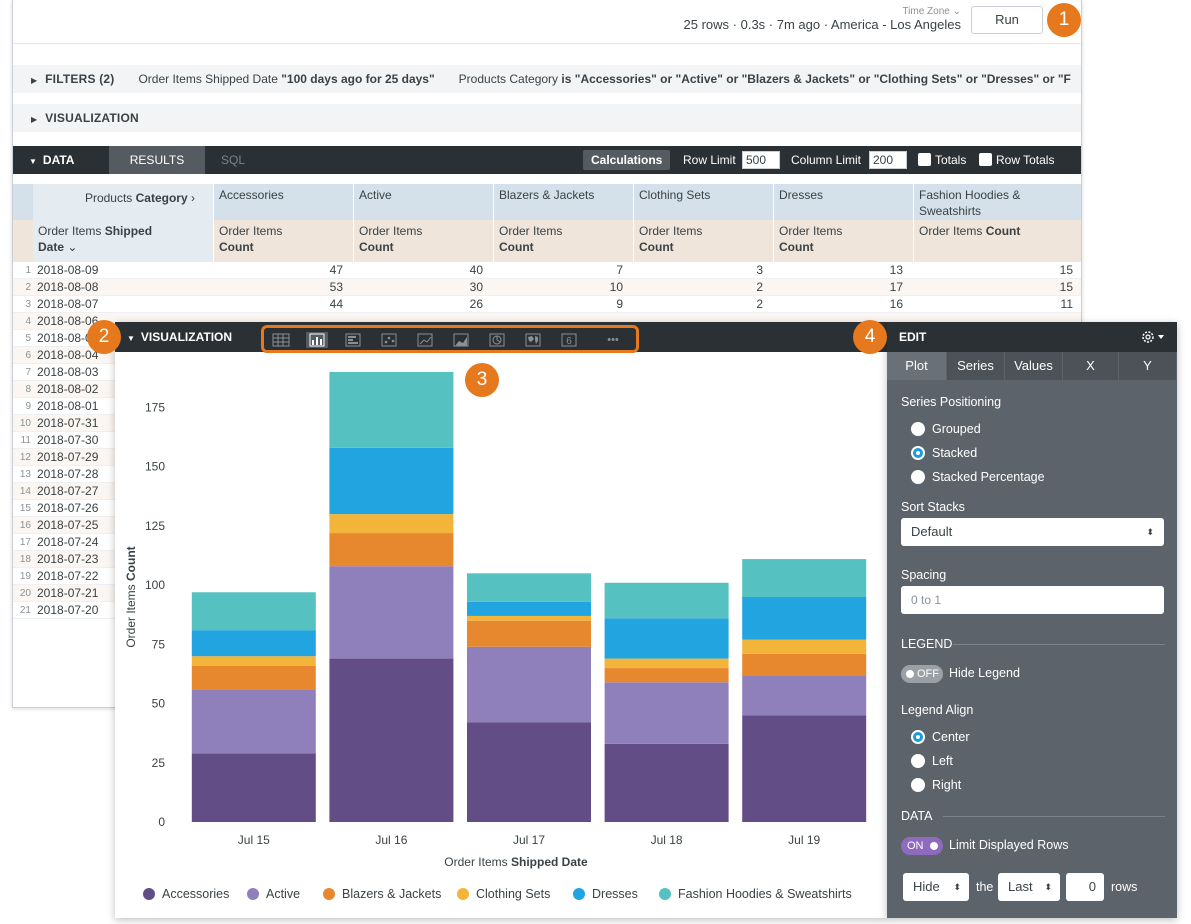  What do you see at coordinates (161, 822) in the screenshot?
I see `y-tick-label: 0` at bounding box center [161, 822].